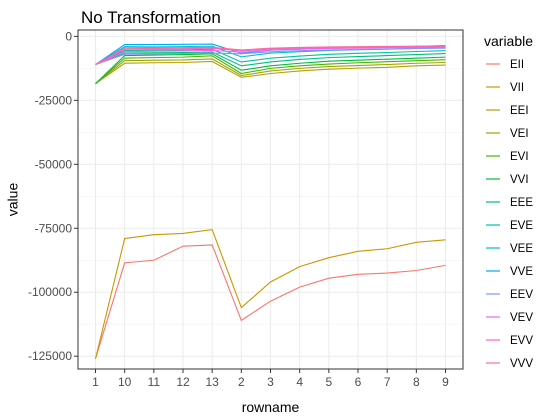 The width and height of the screenshot is (551, 419). What do you see at coordinates (521, 249) in the screenshot?
I see `legend-label: VEE` at bounding box center [521, 249].